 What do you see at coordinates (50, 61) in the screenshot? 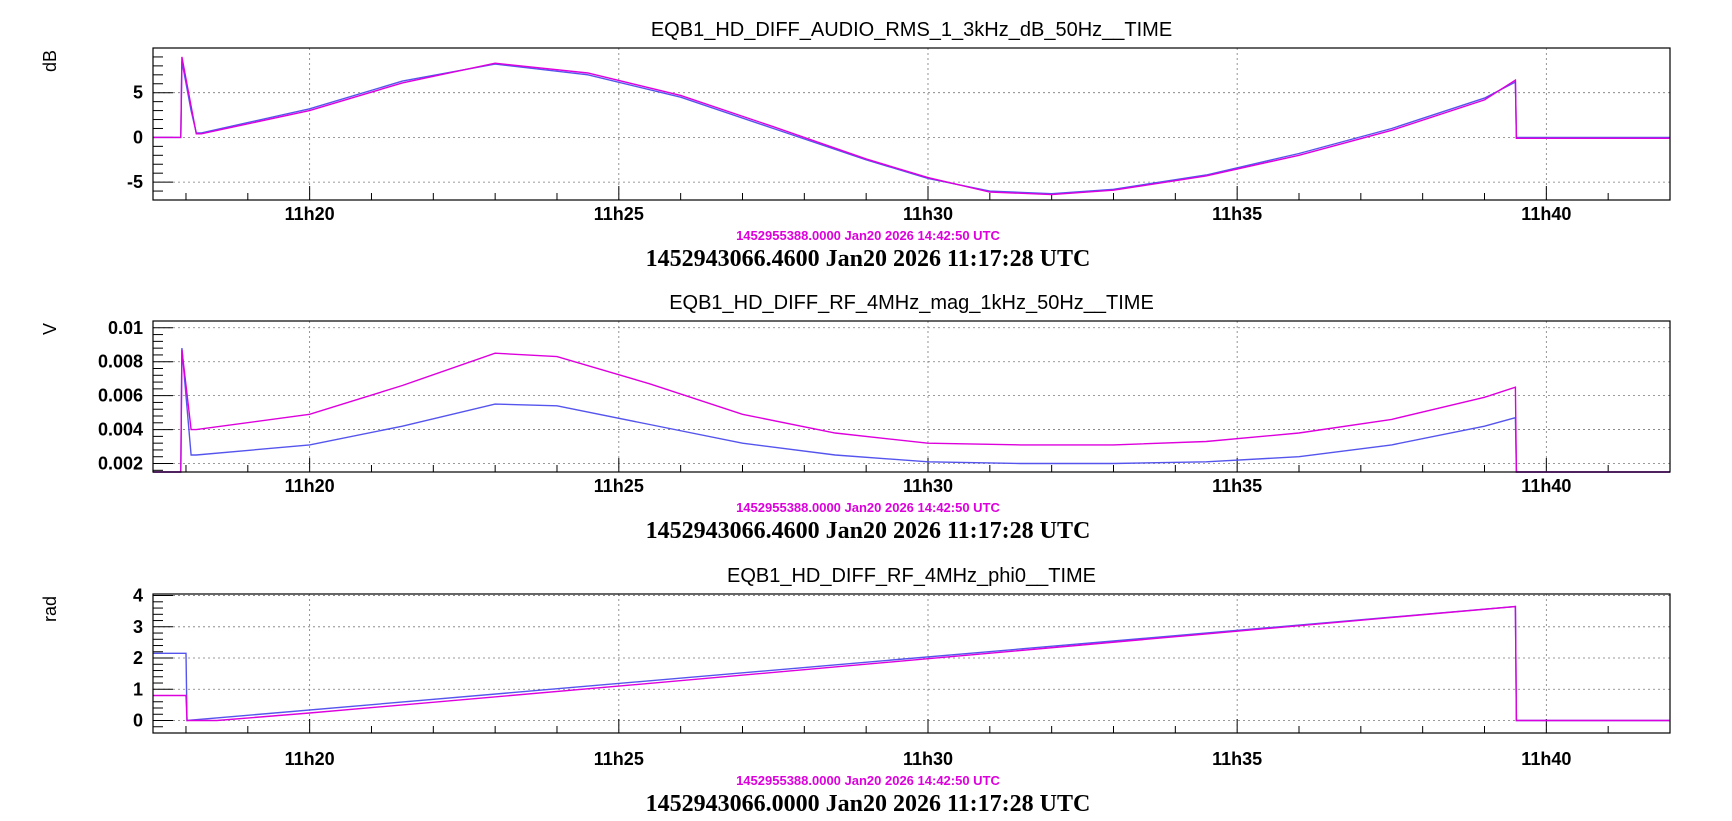
I see `y-axis-label: dB` at bounding box center [50, 61].